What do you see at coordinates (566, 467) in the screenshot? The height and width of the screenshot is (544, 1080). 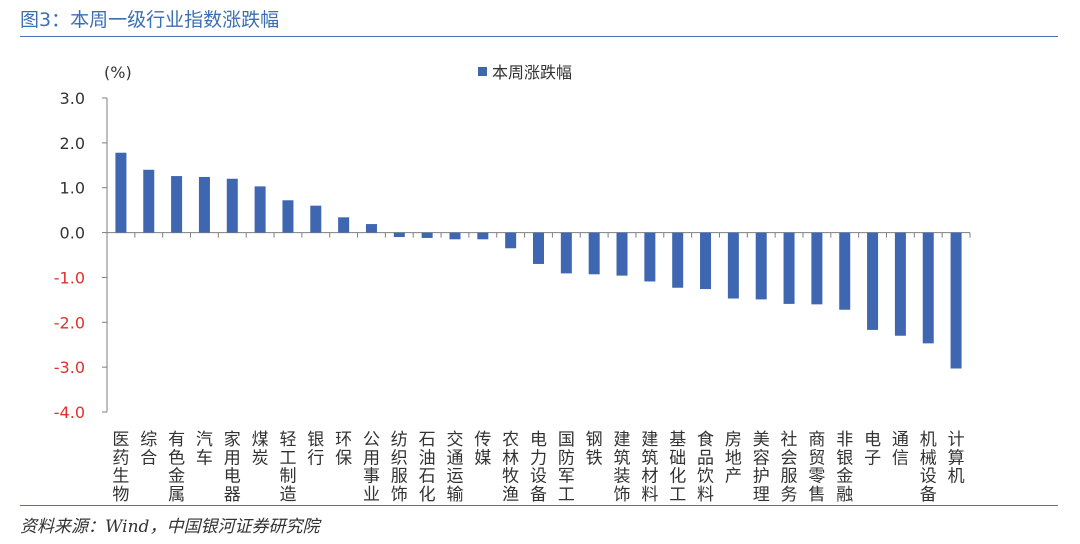 I see `x-tick-label: 国防军工` at bounding box center [566, 467].